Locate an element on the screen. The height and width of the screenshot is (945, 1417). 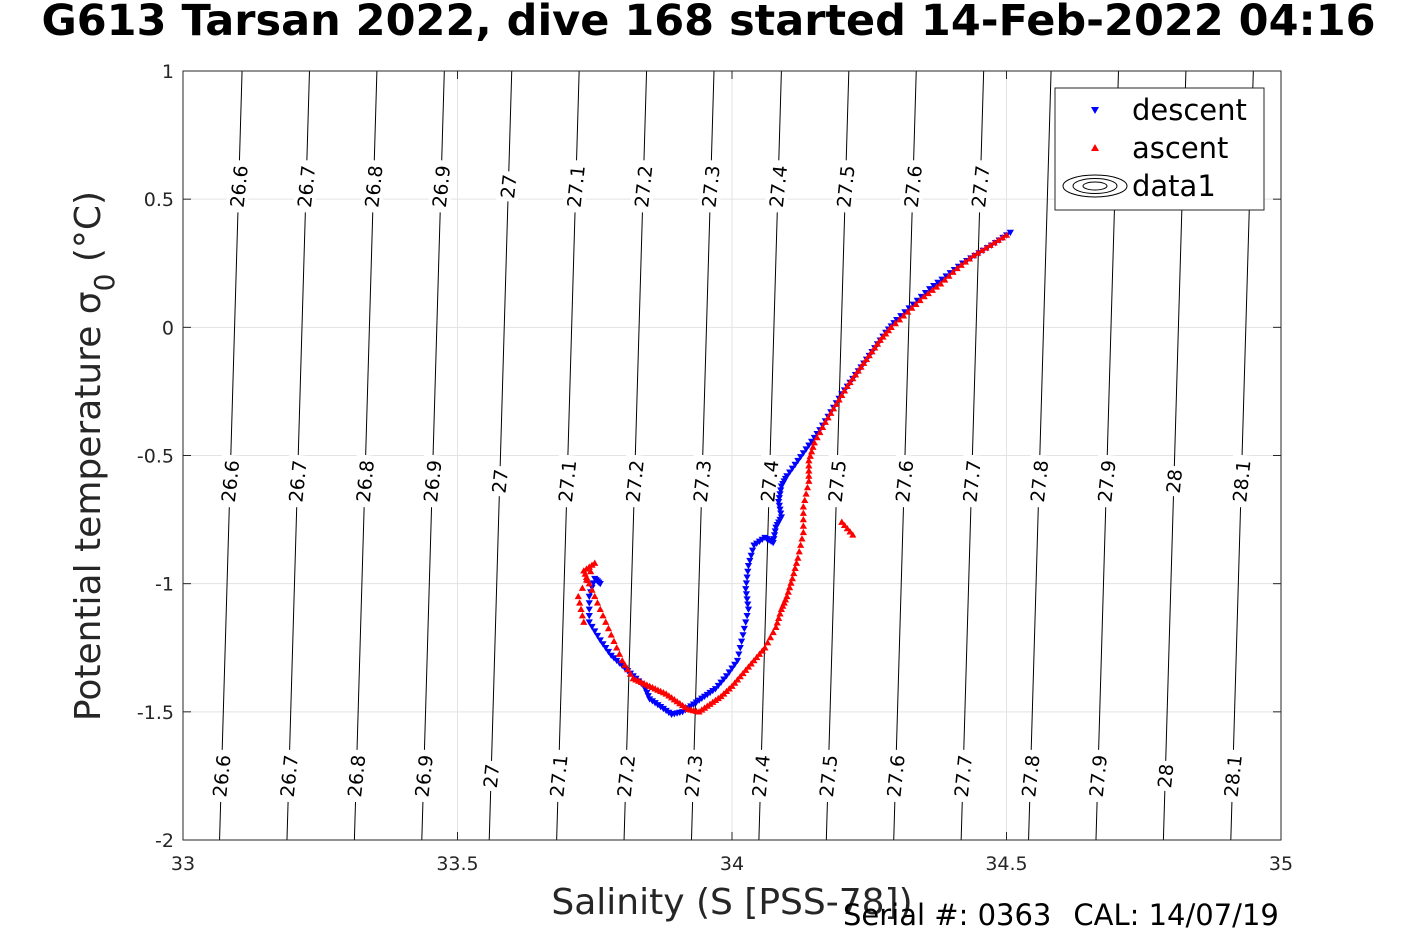
contour-label: 27.6 is located at coordinates (913, 186).